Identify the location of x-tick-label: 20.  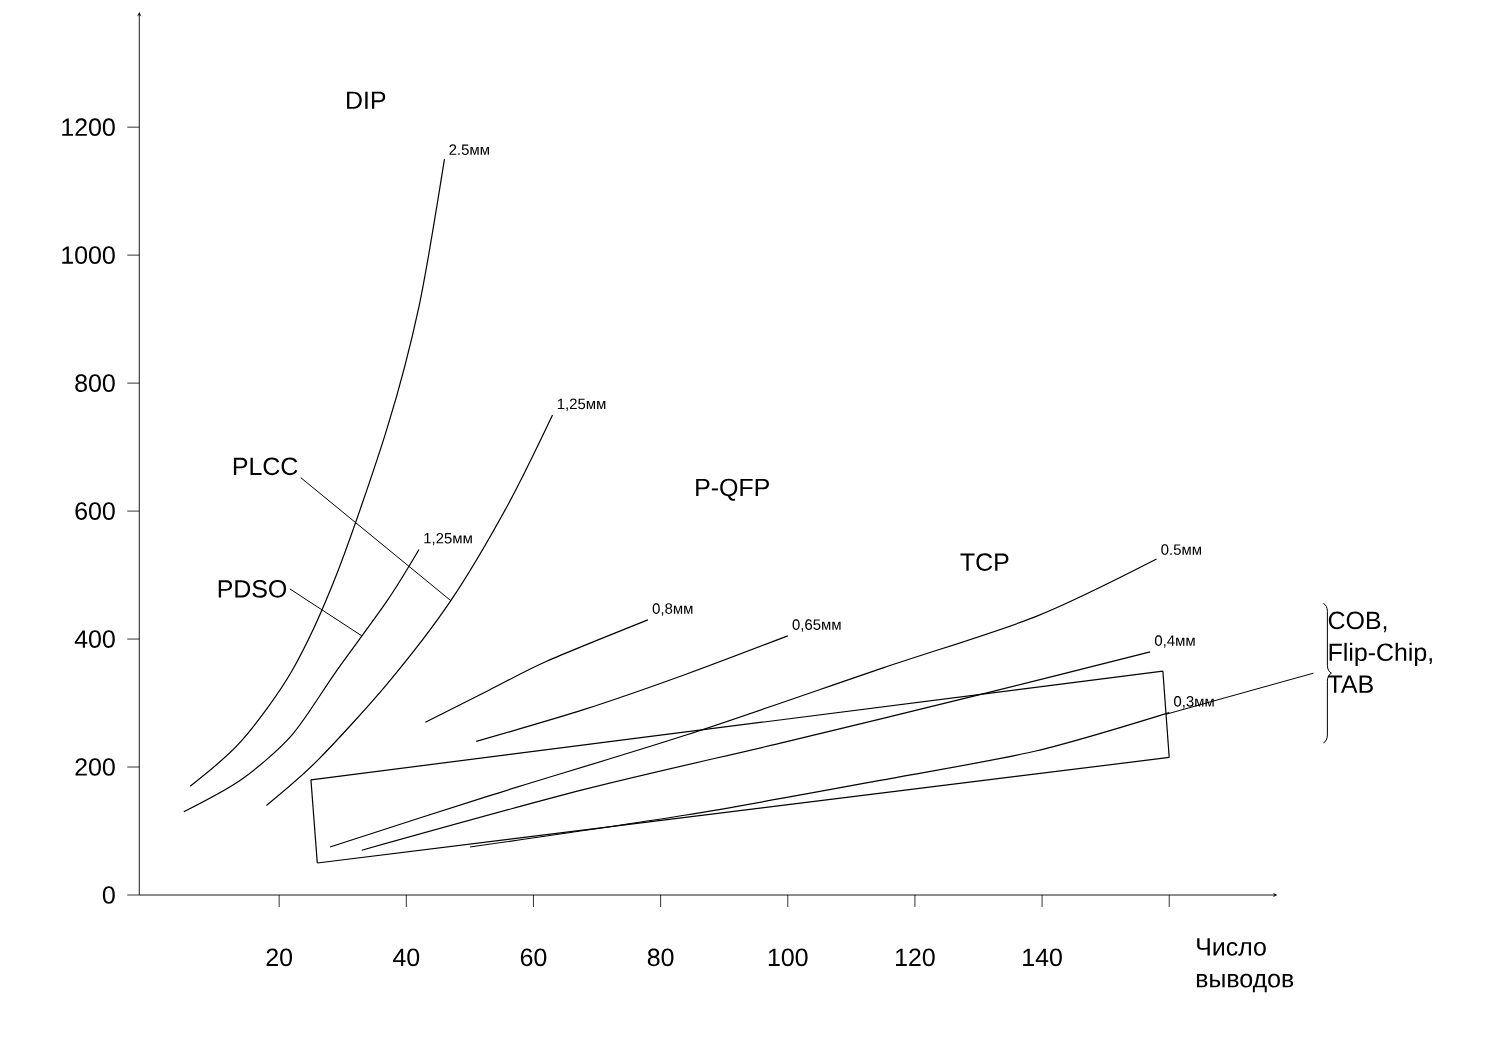
(279, 957).